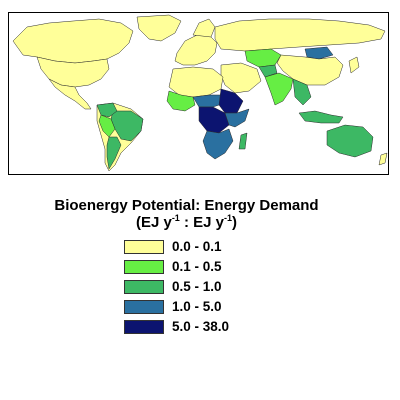  I want to click on legend-label-0: 0.0 - 0.1, so click(197, 246).